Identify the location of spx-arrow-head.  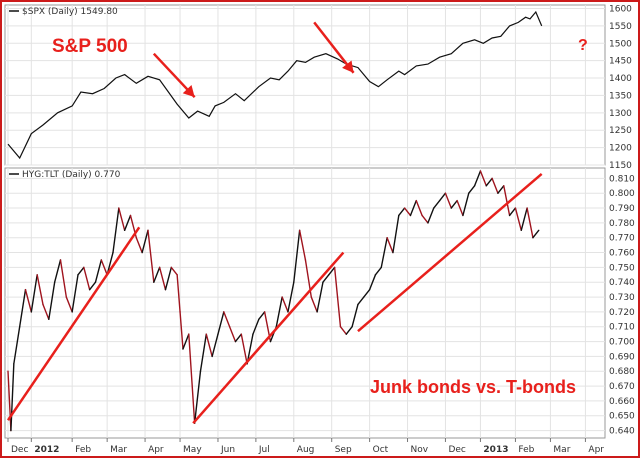
(188, 91).